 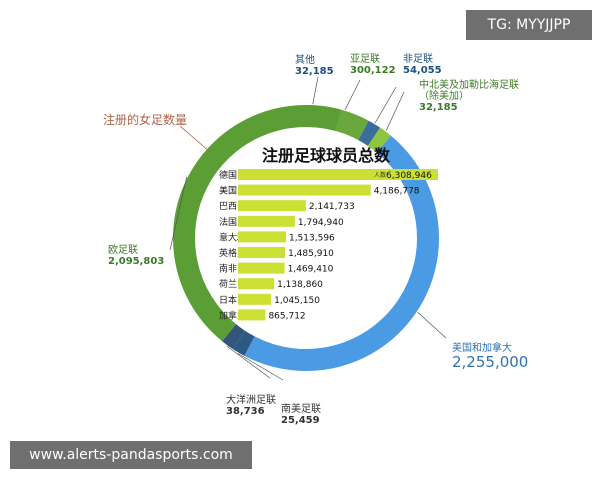 What do you see at coordinates (136, 261) in the screenshot?
I see `slice-value-uefa: 2,095,803` at bounding box center [136, 261].